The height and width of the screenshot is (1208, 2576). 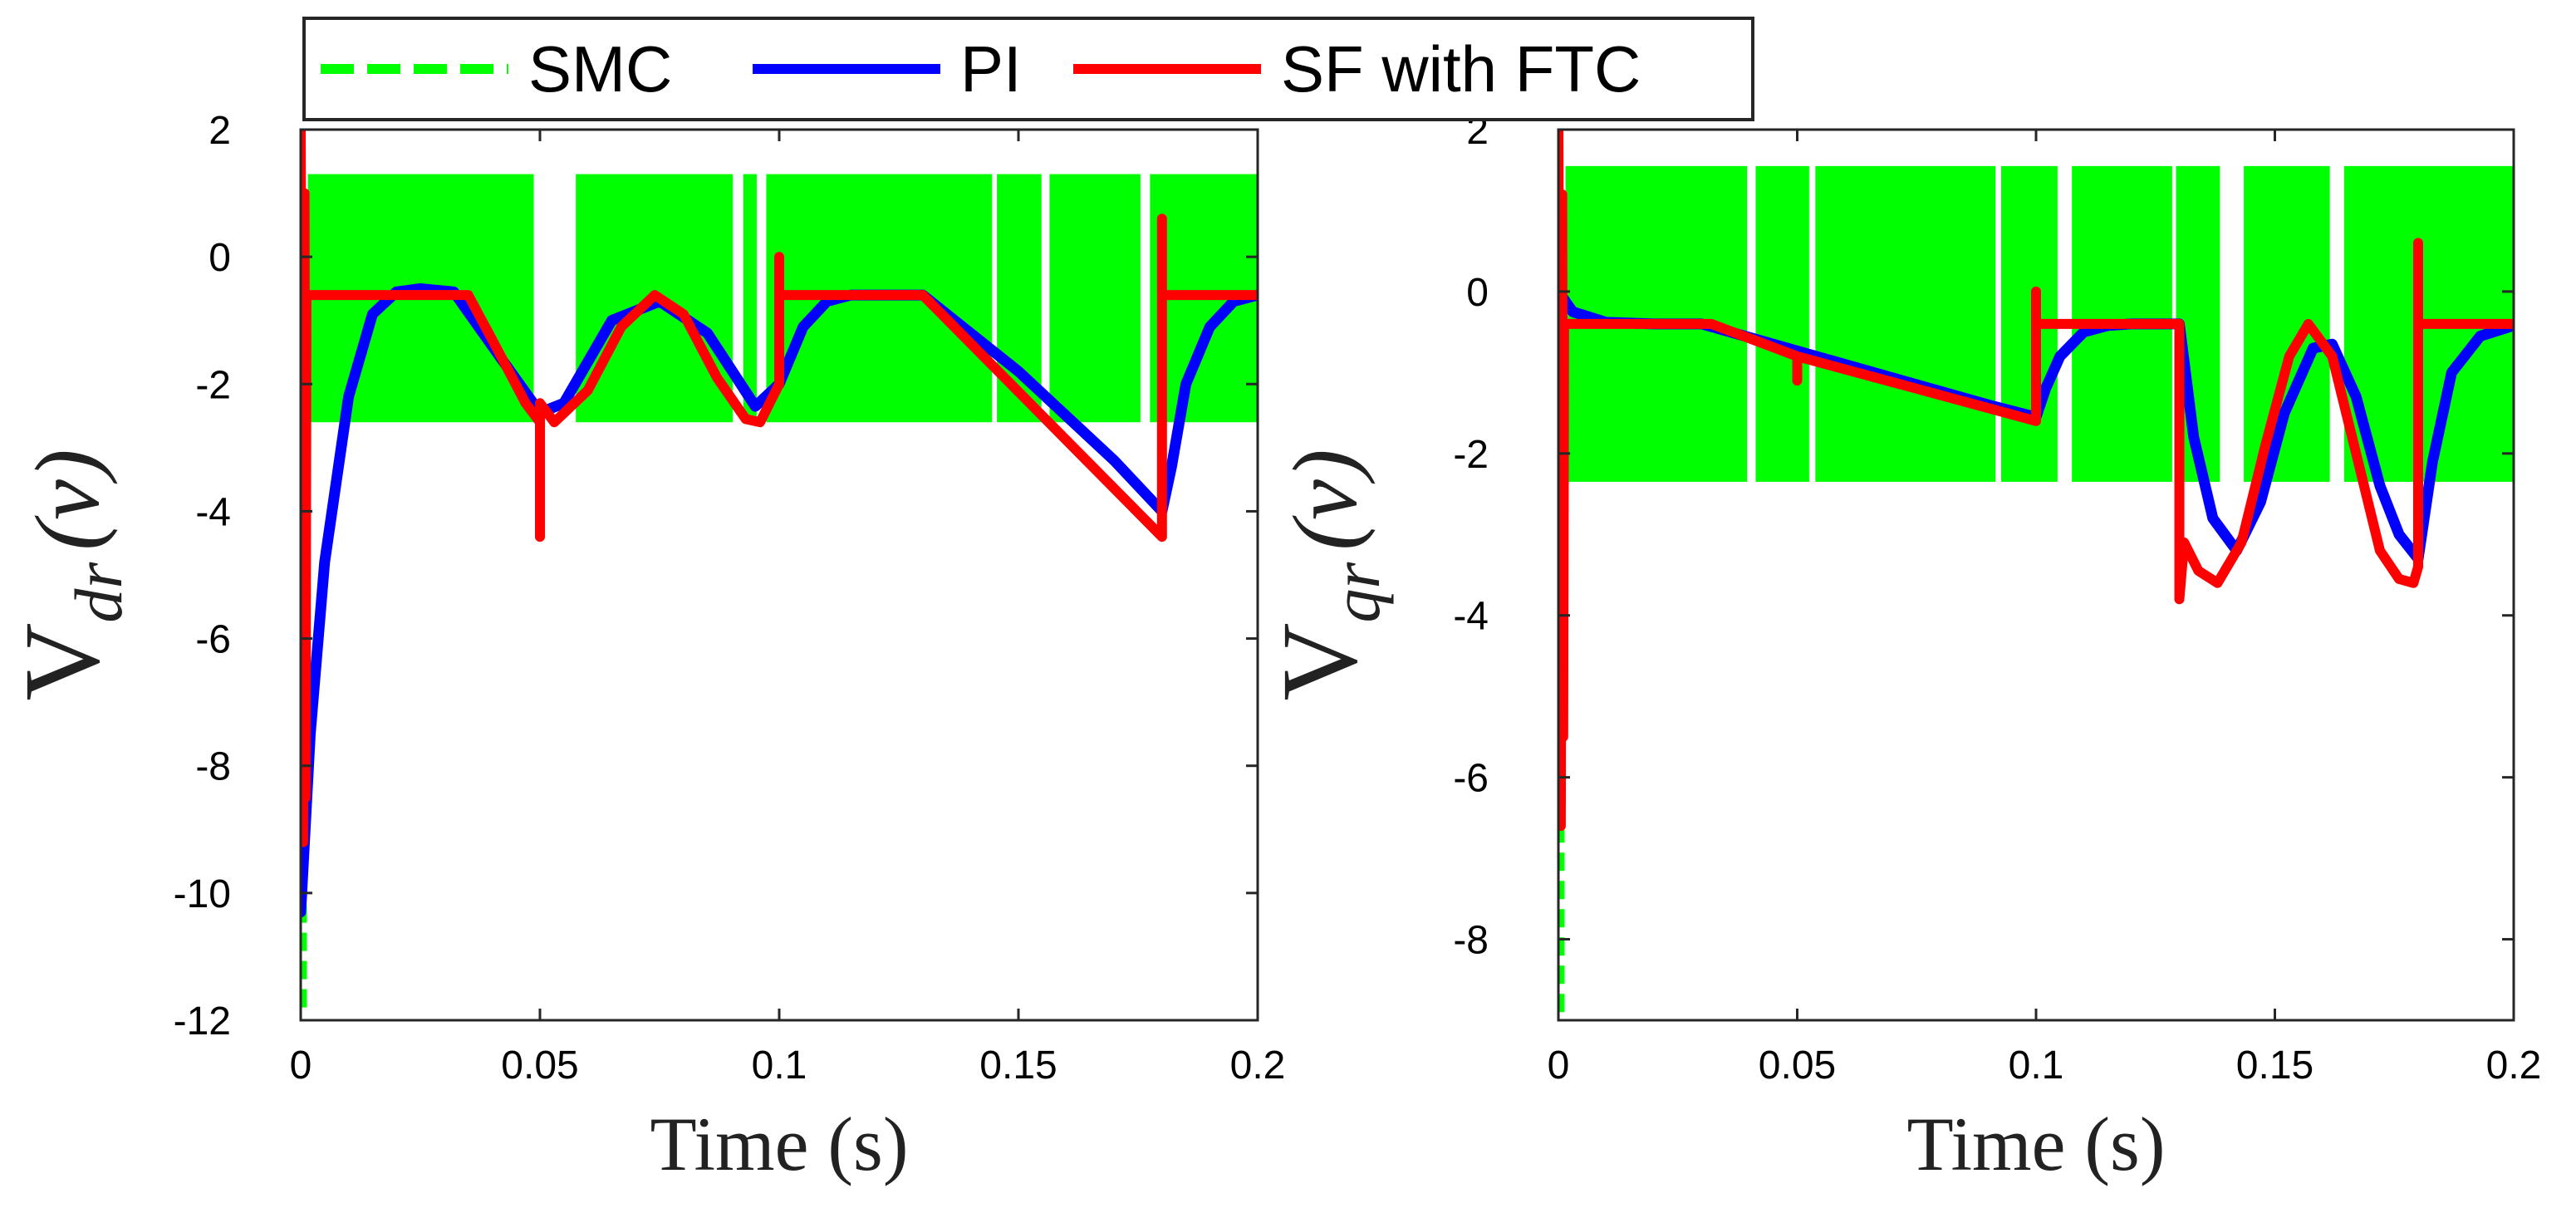 I want to click on vdr-ylabel: Vdr (v), so click(x=69, y=575).